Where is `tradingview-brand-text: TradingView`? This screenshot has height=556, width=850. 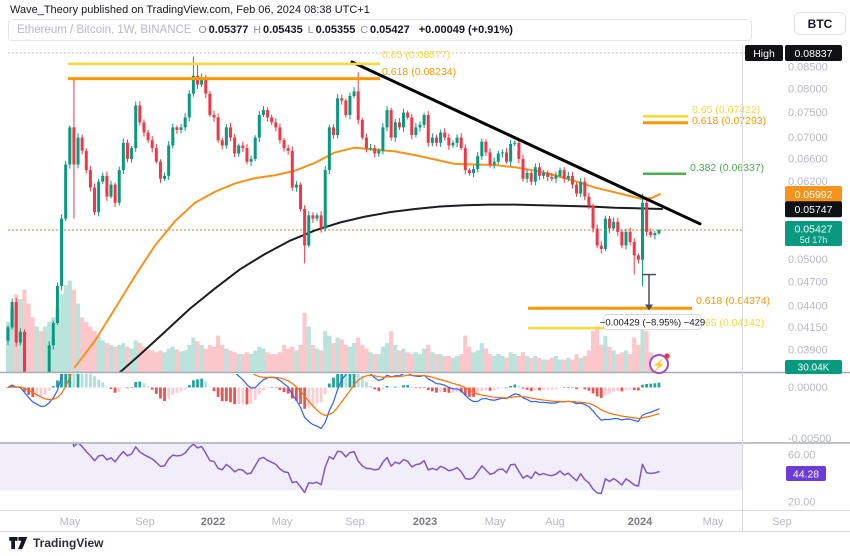 tradingview-brand-text: TradingView is located at coordinates (68, 543).